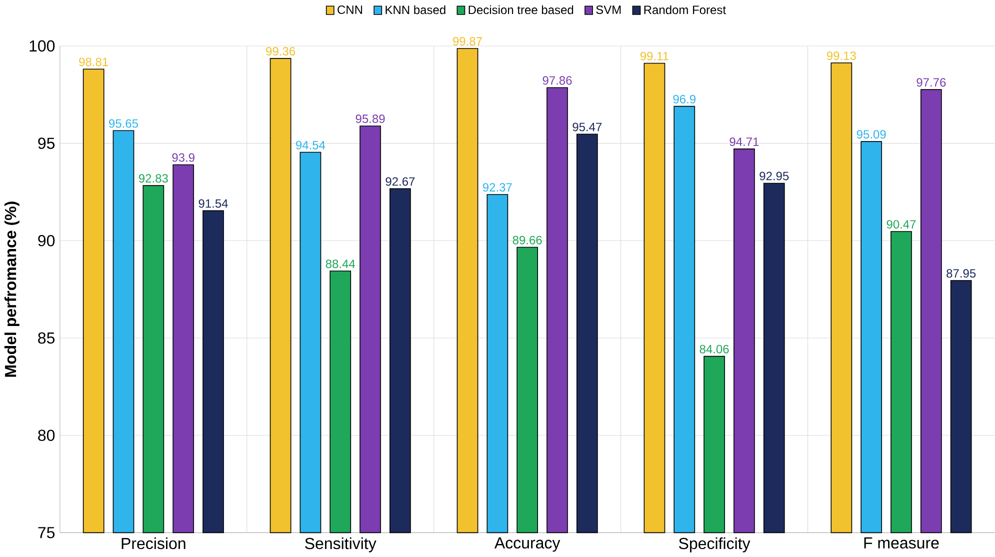 The image size is (995, 557). I want to click on x-tick-label: F measure, so click(901, 543).